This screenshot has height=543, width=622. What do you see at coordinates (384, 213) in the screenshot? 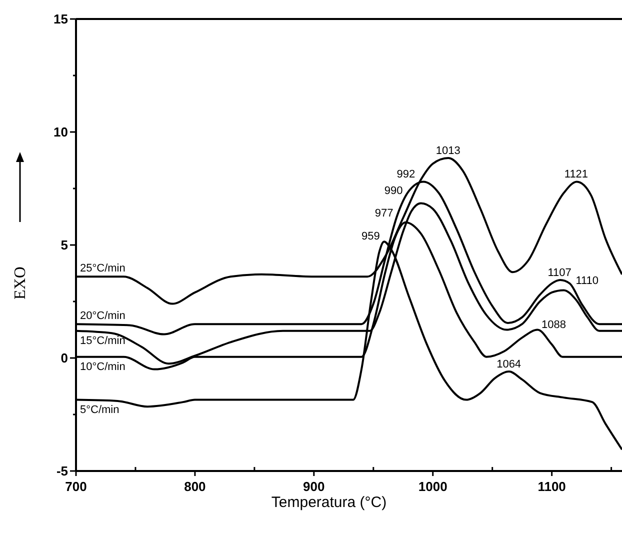
I see `annotation: 977` at bounding box center [384, 213].